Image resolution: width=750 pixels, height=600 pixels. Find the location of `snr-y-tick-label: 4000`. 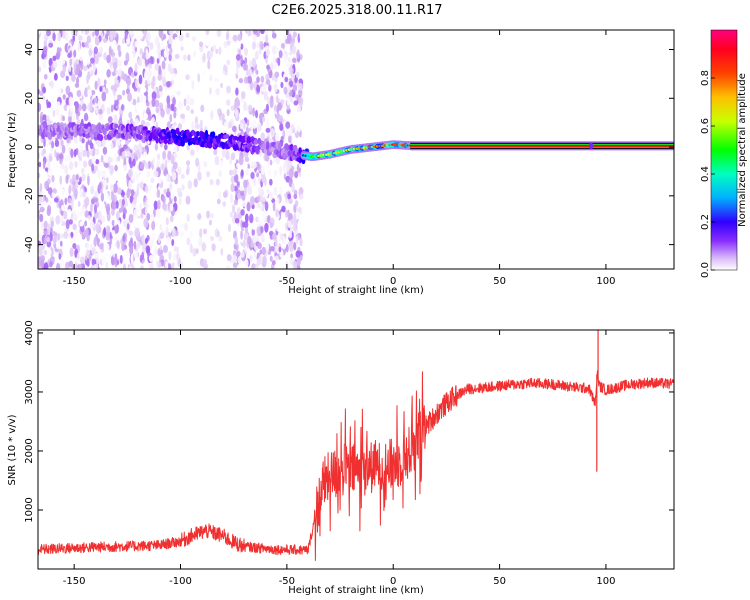

snr-y-tick-label: 4000 is located at coordinates (29, 332).